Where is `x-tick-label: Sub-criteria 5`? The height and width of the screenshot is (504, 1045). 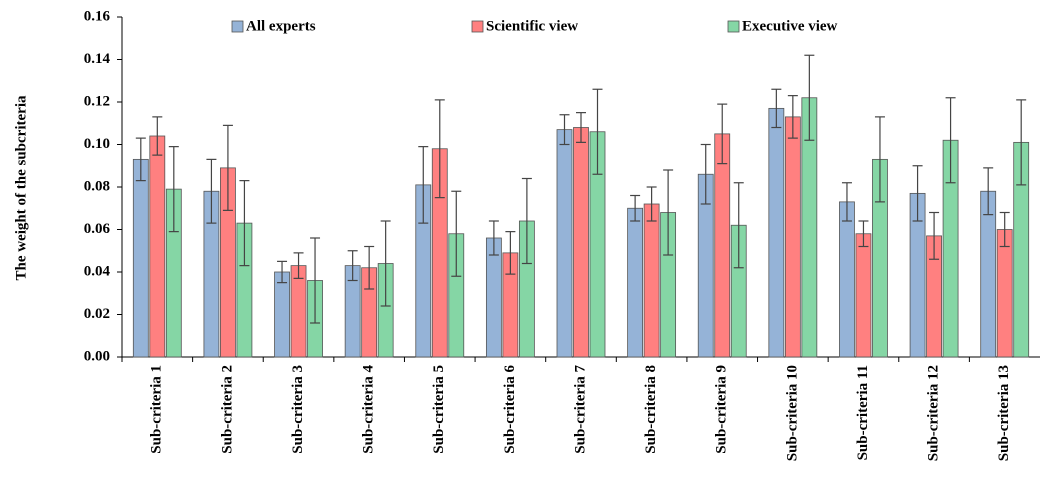 x-tick-label: Sub-criteria 5 is located at coordinates (439, 409).